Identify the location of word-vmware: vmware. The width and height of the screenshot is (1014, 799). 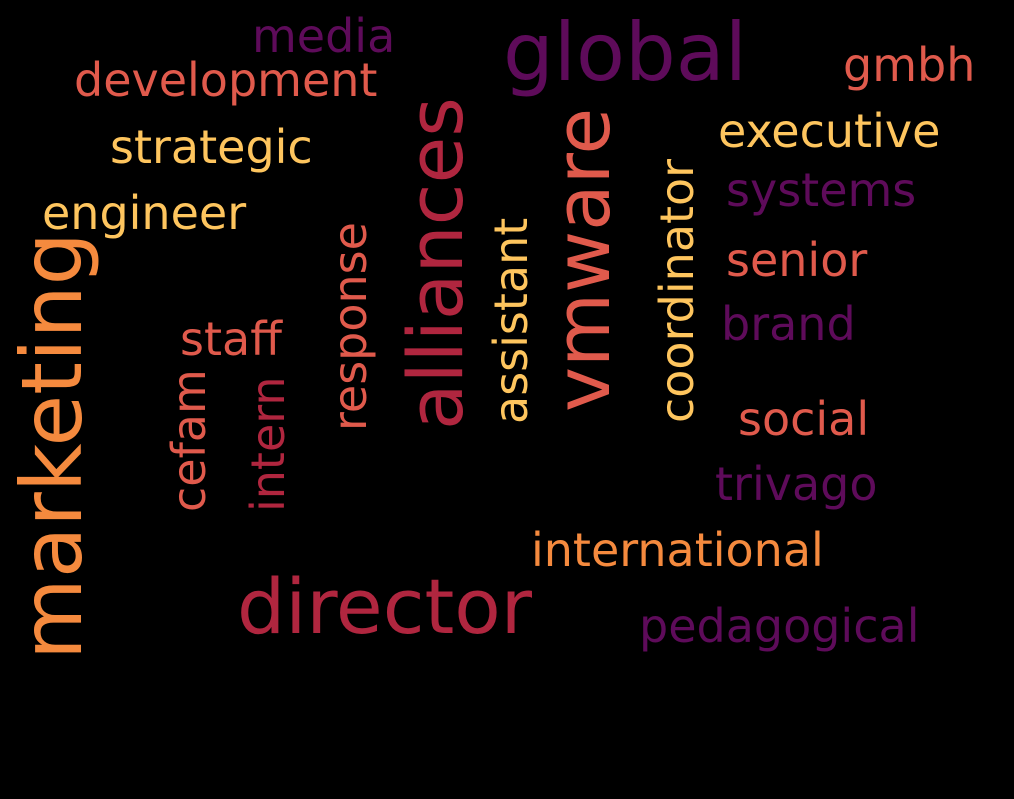
(582, 259).